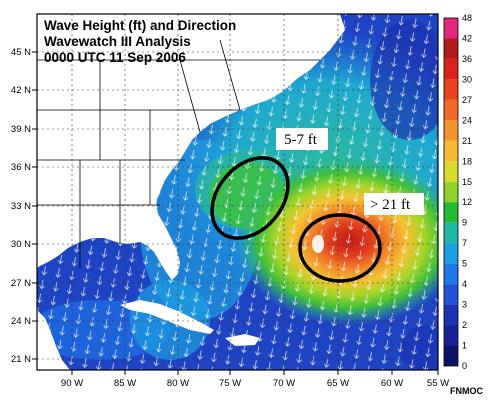 This screenshot has height=400, width=488. Describe the element at coordinates (178, 383) in the screenshot. I see `lon-label: 80 W` at that location.